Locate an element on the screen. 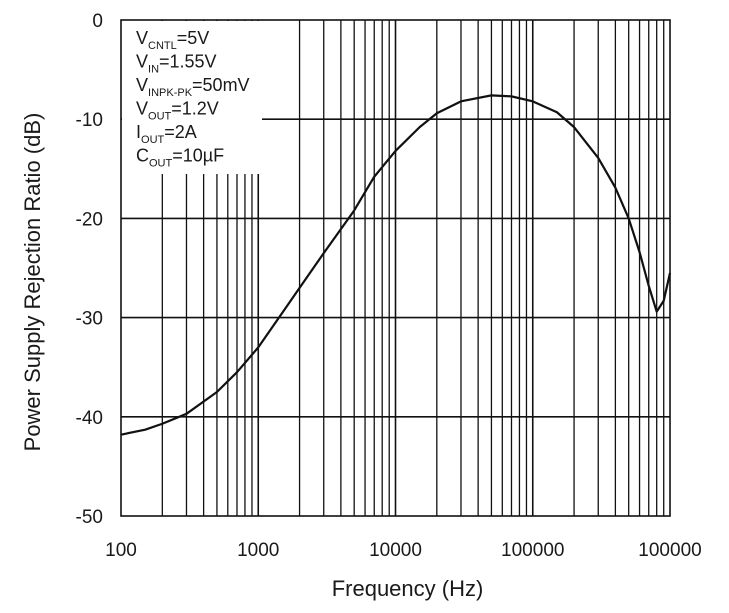 This screenshot has height=613, width=729. condition-symbol: I is located at coordinates (138, 132).